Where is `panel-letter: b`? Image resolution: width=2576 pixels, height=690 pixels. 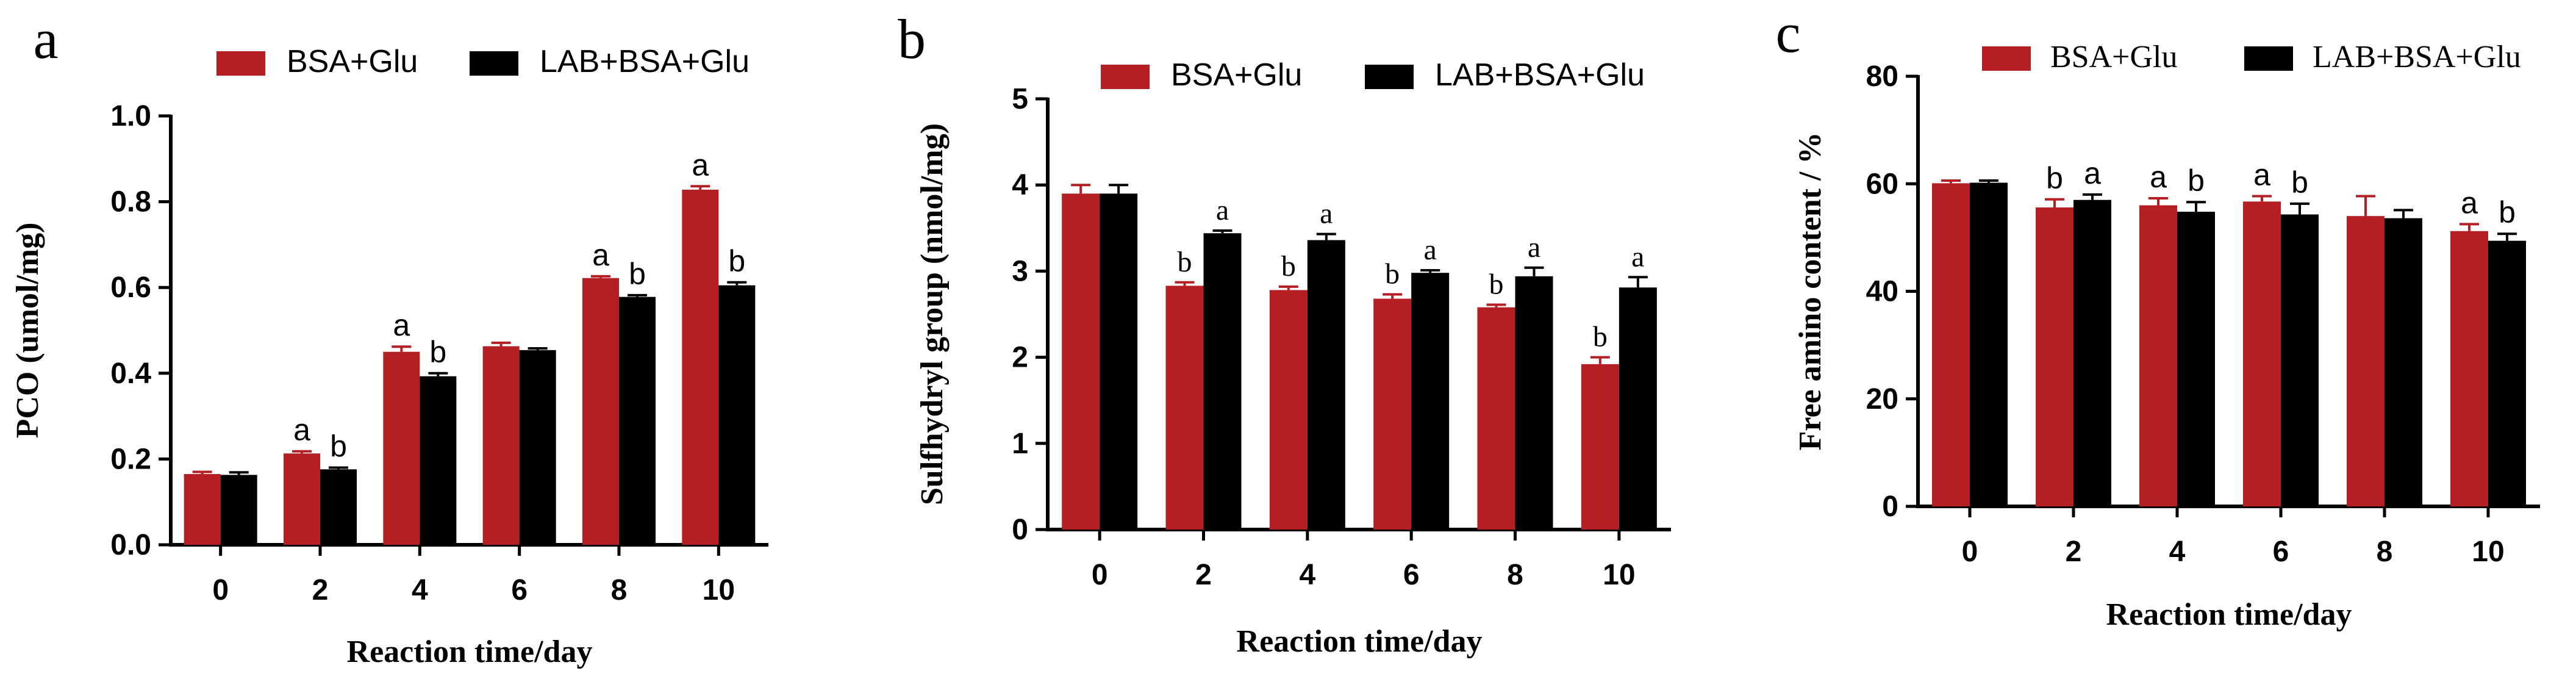
panel-letter: b is located at coordinates (912, 39).